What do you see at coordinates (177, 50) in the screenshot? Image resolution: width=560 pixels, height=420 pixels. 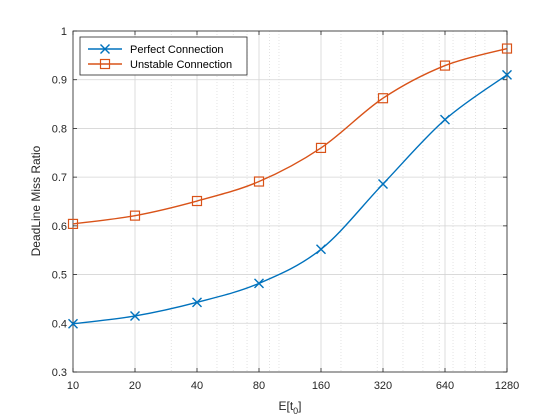 I see `legend-label: Perfect Connection` at bounding box center [177, 50].